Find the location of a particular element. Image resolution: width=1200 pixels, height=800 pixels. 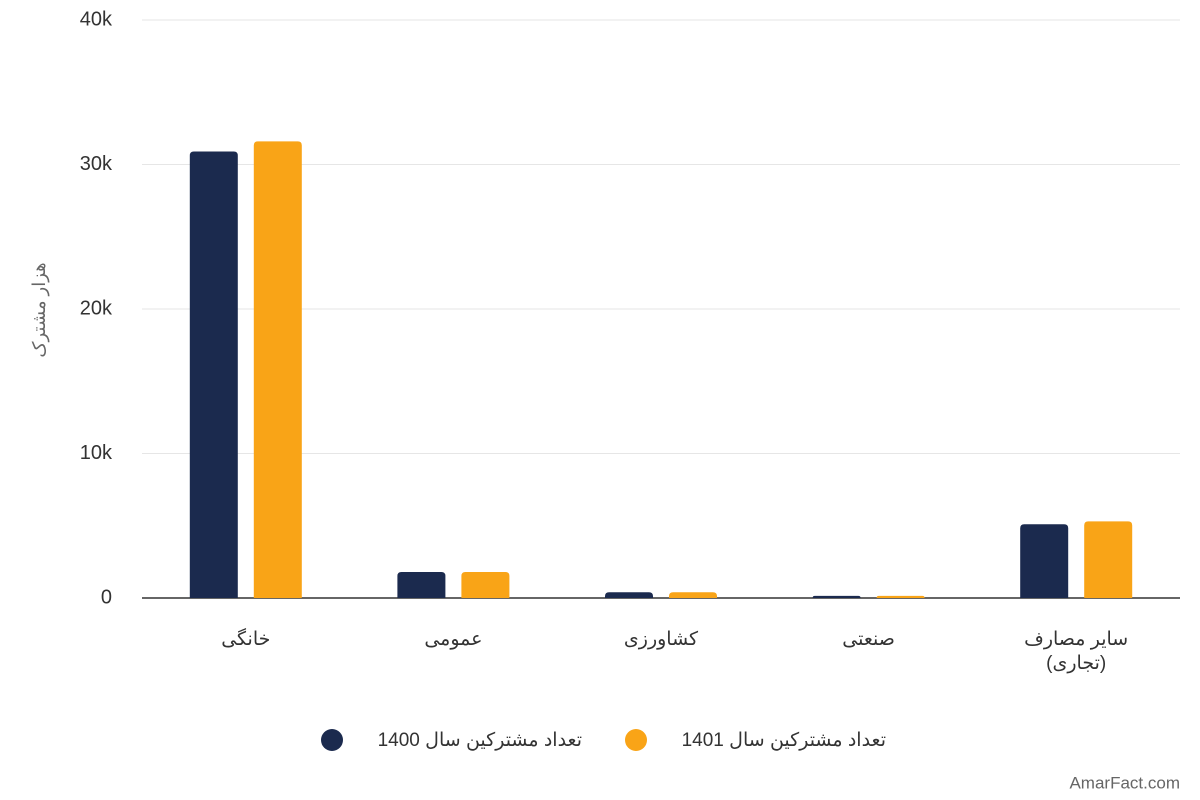

x-tick-label: کشاورزی is located at coordinates (661, 639).